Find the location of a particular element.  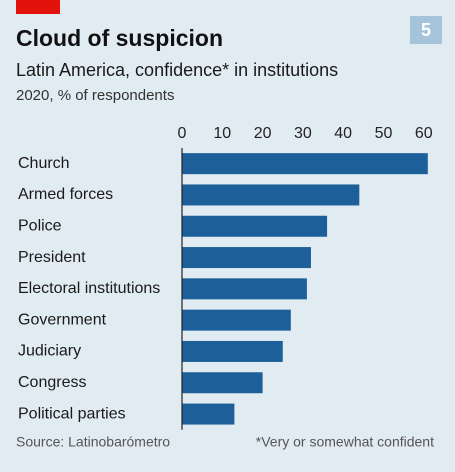

x-tick-label: 0 is located at coordinates (182, 133).